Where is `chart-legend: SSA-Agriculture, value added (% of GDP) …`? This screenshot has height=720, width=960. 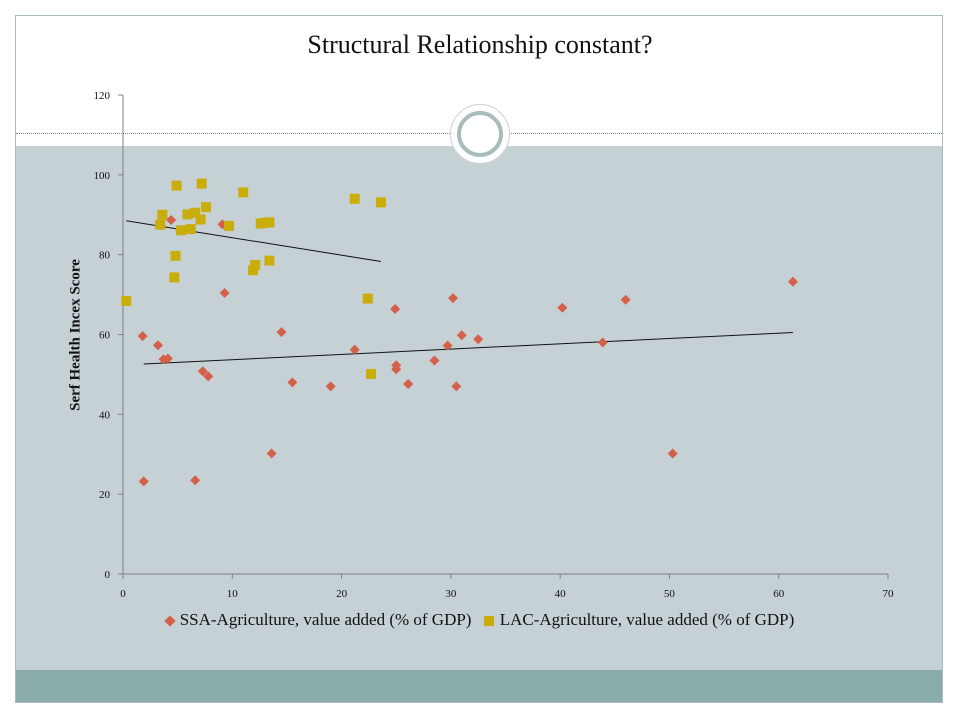
chart-legend: SSA-Agriculture, value added (% of GDP) … is located at coordinates (480, 620).